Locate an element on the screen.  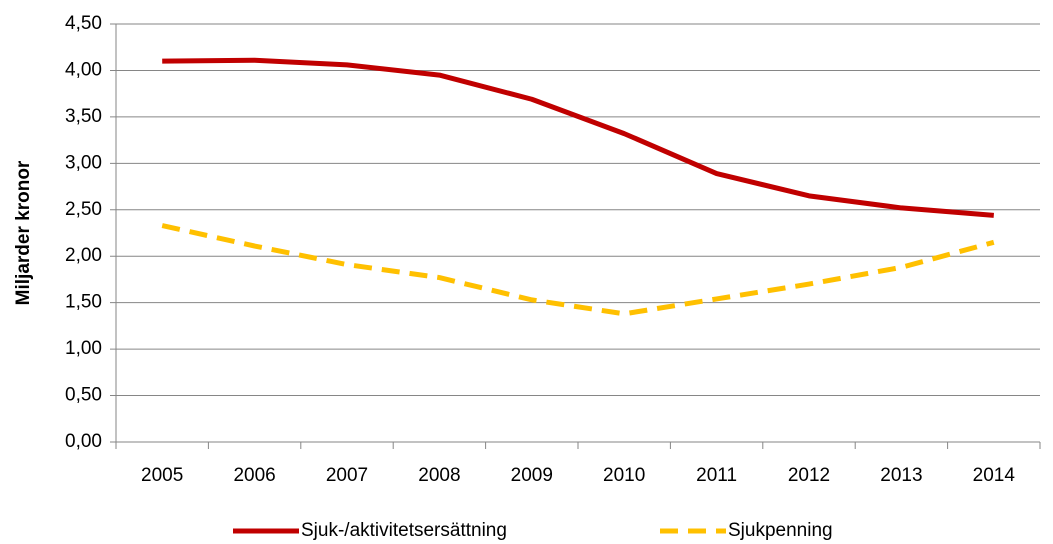
x-tick-label: 2012 is located at coordinates (809, 475).